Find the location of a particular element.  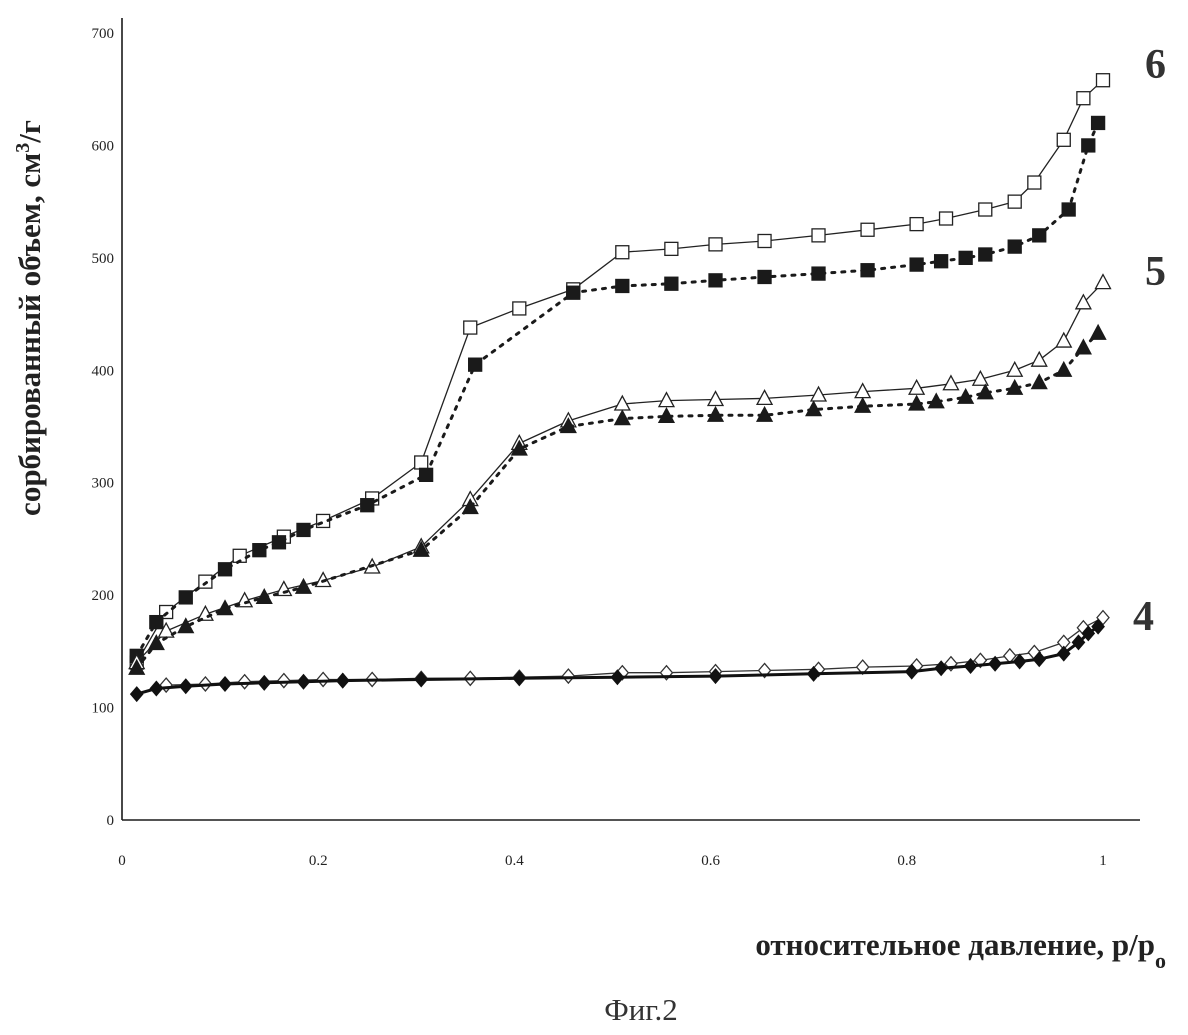

curve-label-4: 4 is located at coordinates (1143, 617).